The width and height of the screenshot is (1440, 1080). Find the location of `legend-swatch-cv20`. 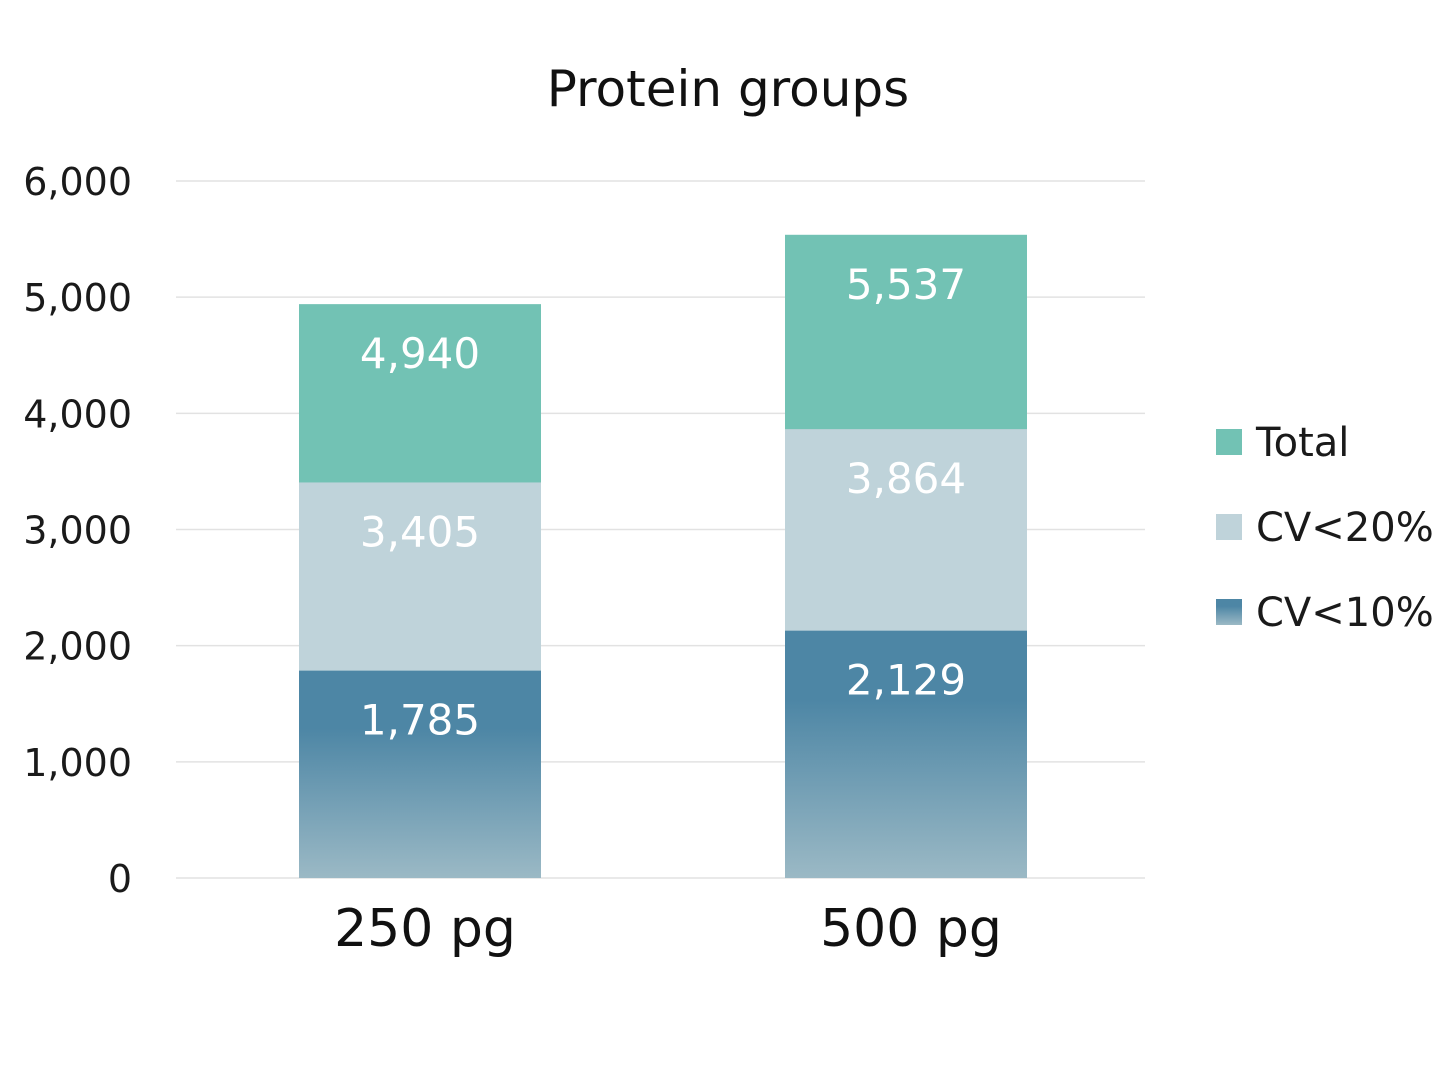

legend-swatch-cv20 is located at coordinates (1229, 527).